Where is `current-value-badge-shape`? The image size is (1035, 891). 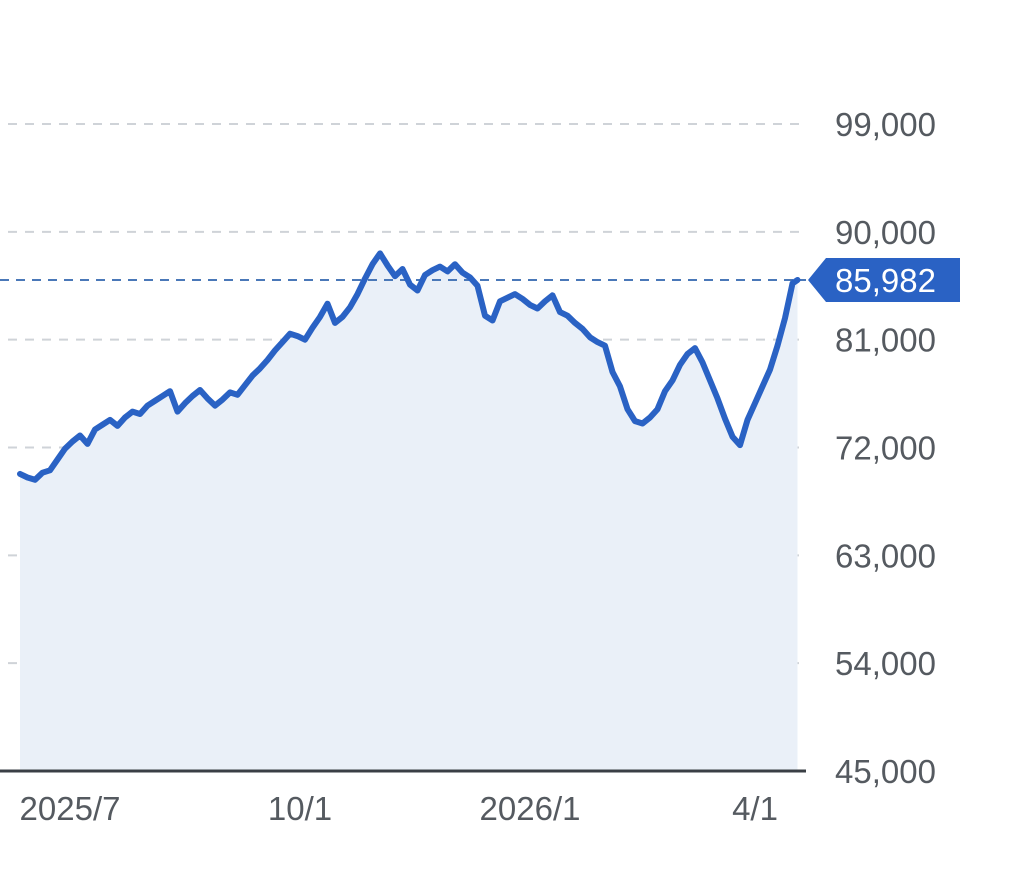 current-value-badge-shape is located at coordinates (884, 279).